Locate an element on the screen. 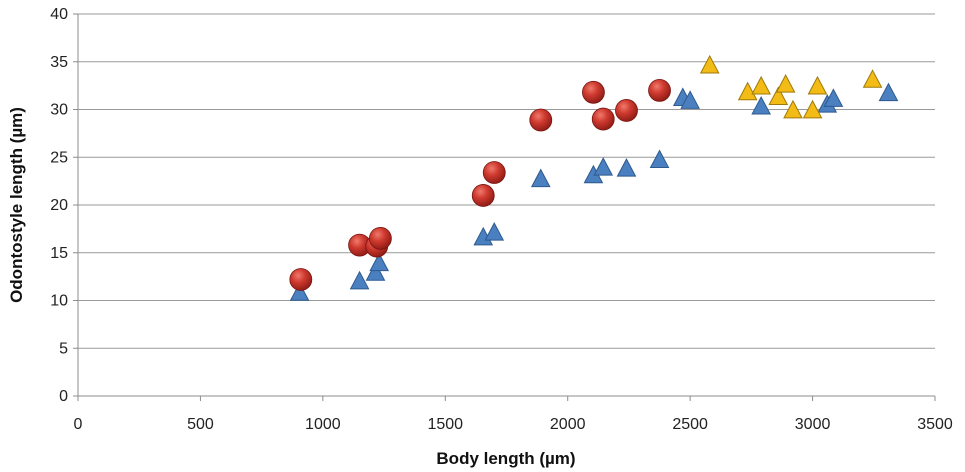 The image size is (965, 472). x-tick-label: 3000 is located at coordinates (813, 424).